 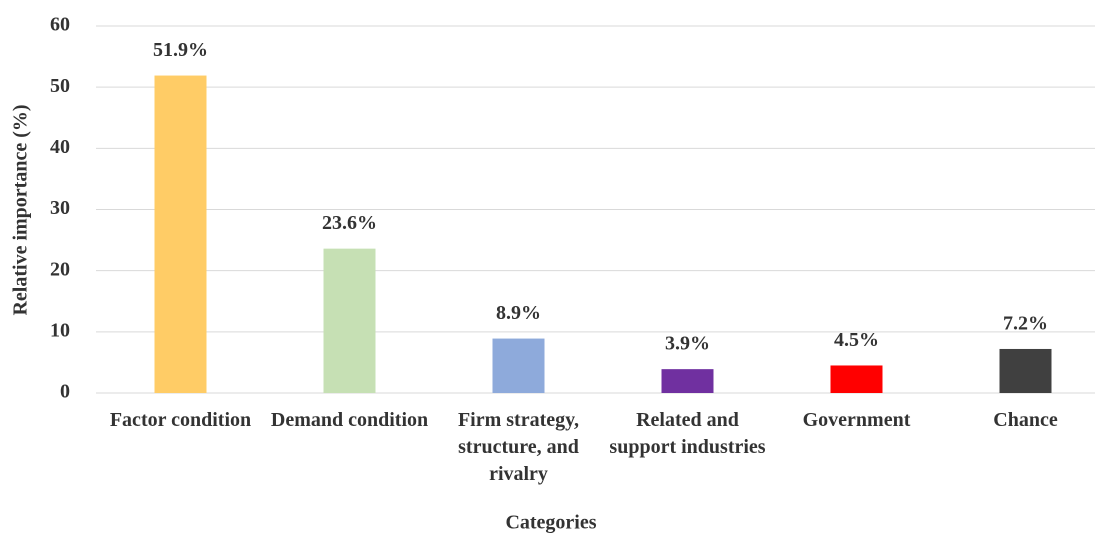 I want to click on y-tick-label: 60, so click(x=60, y=25).